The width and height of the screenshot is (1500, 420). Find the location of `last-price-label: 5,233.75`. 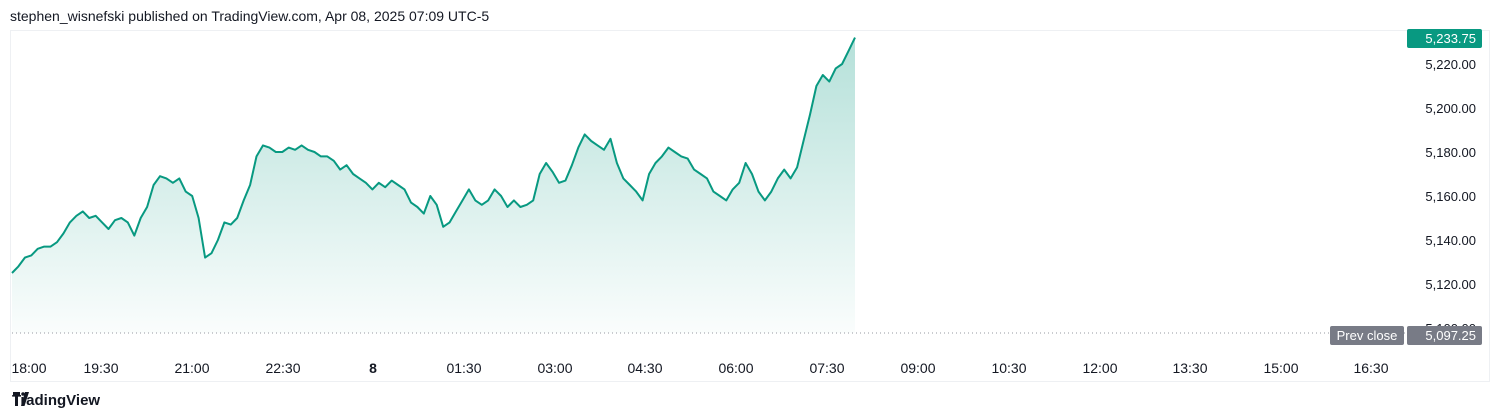

last-price-label: 5,233.75 is located at coordinates (1450, 38).